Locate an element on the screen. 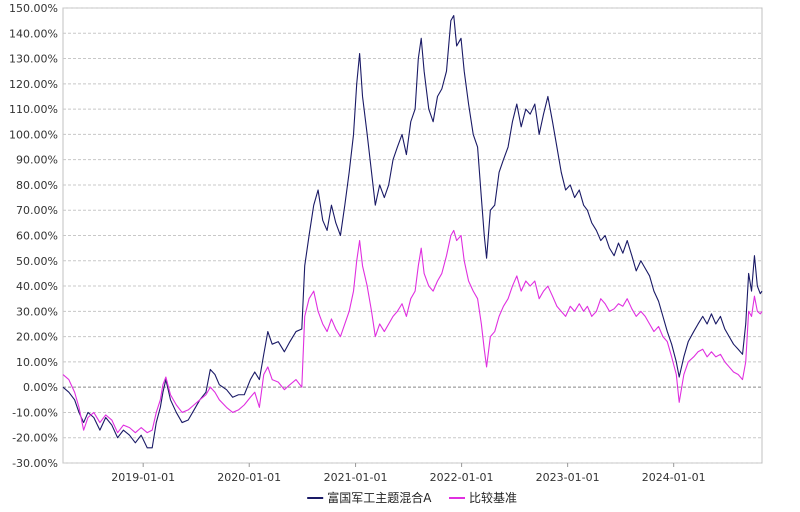 The image size is (800, 512). y-tick-label: 50.00% is located at coordinates (37, 261).